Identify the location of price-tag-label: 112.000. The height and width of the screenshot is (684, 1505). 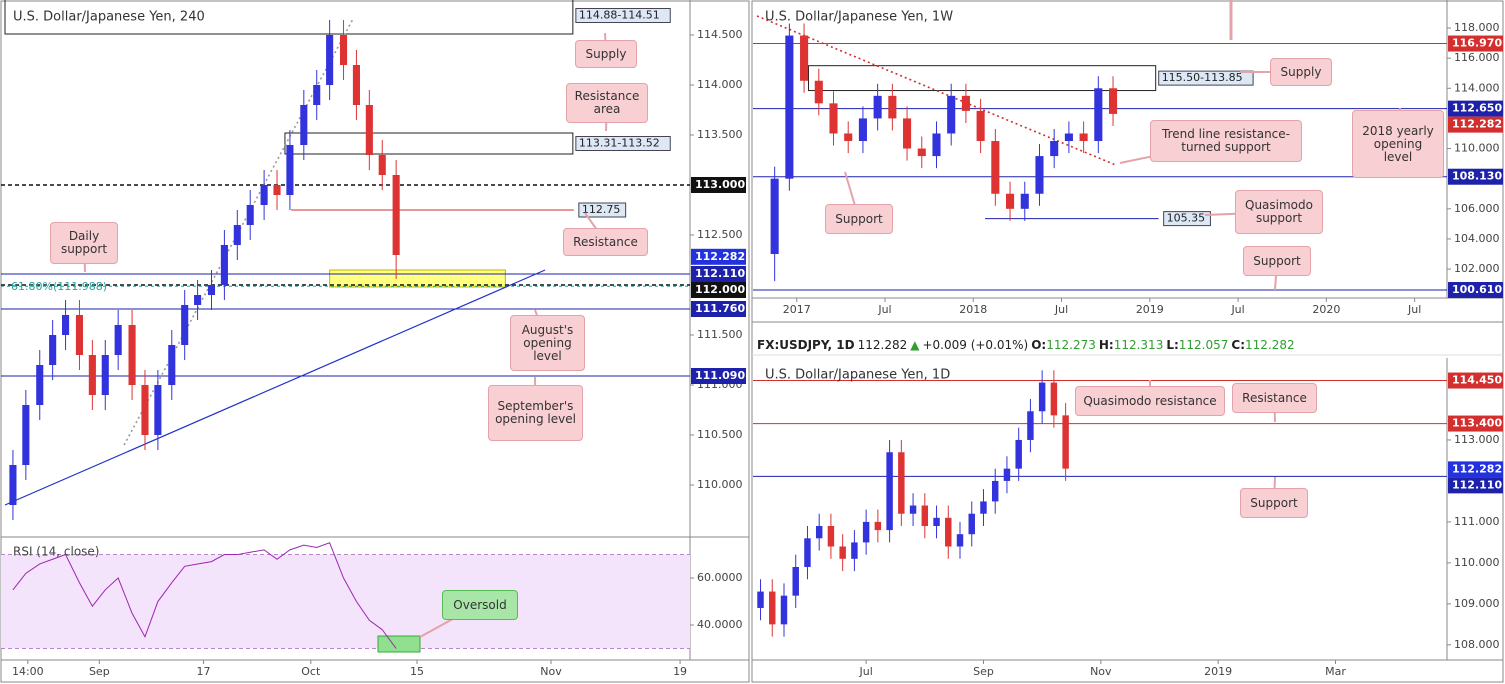
(720, 289).